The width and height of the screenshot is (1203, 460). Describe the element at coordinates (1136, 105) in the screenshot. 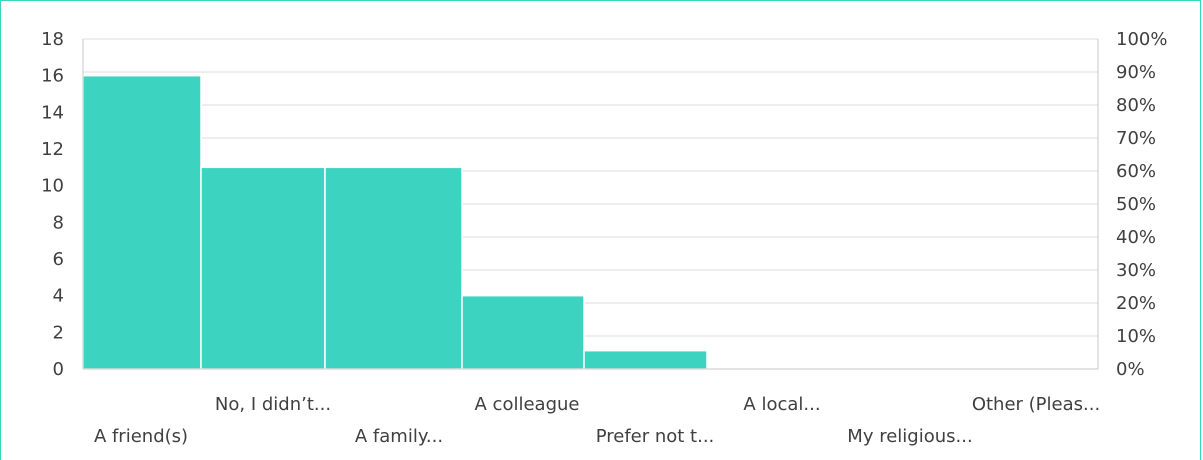

I see `y2-tick-label: 80%` at that location.